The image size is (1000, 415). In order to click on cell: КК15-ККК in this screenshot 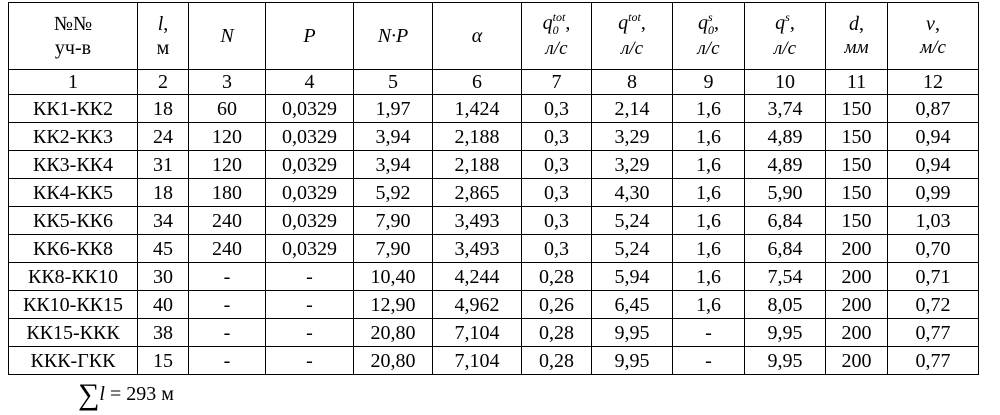, I will do `click(73, 332)`.